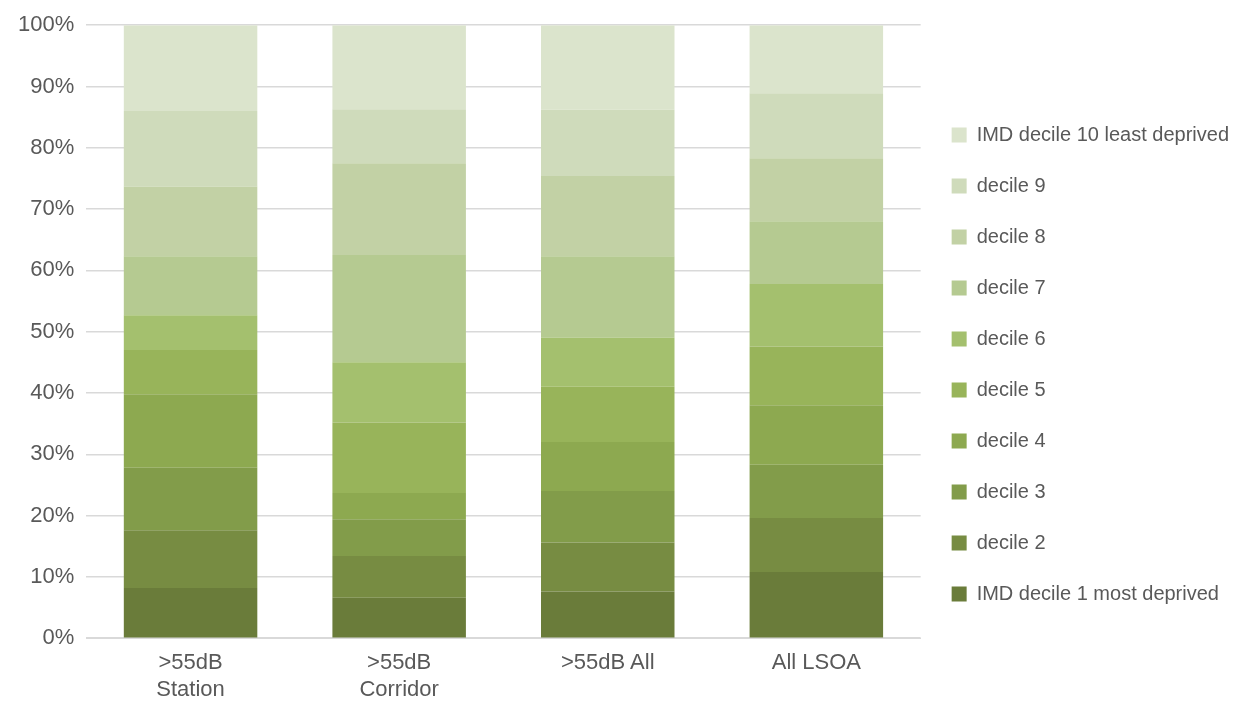  What do you see at coordinates (1103, 133) in the screenshot?
I see `legend-label: IMD decile 10 least deprived` at bounding box center [1103, 133].